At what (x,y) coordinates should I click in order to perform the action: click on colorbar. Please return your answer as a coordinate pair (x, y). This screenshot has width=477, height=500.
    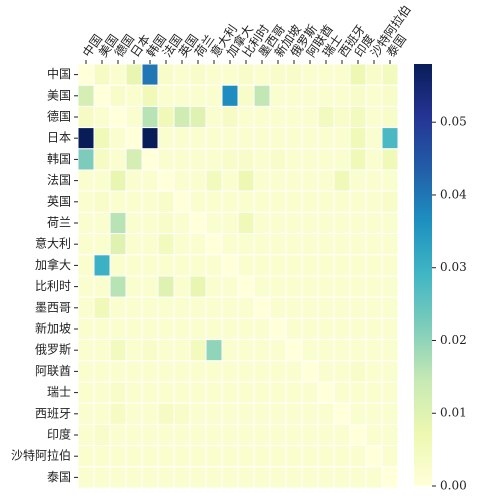
    Looking at the image, I should click on (423, 275).